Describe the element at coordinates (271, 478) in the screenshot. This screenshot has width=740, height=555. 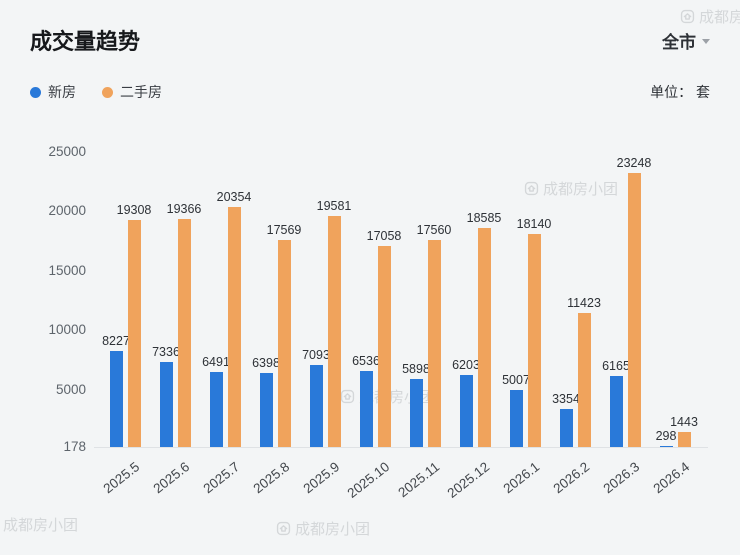
I see `x-axis-label: 2025.8` at that location.